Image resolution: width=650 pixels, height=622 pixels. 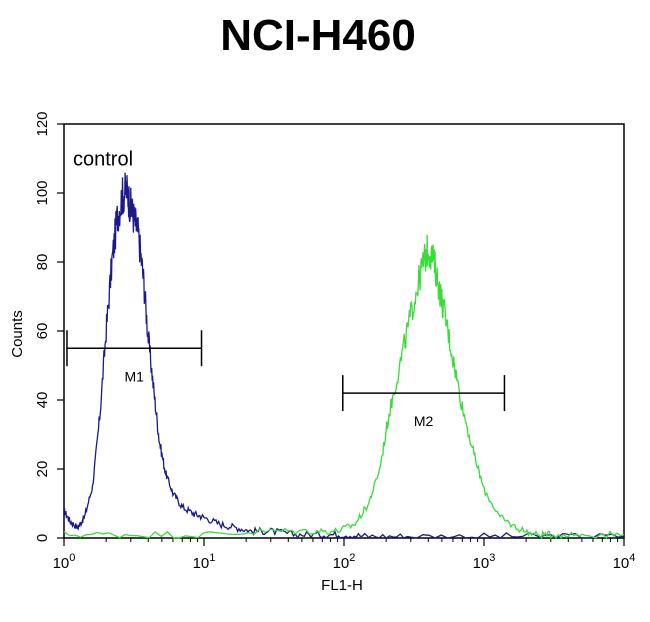 I want to click on x-axis-ticks: 10⁰ 10¹ 10² 10³ 10⁴, so click(x=344, y=555).